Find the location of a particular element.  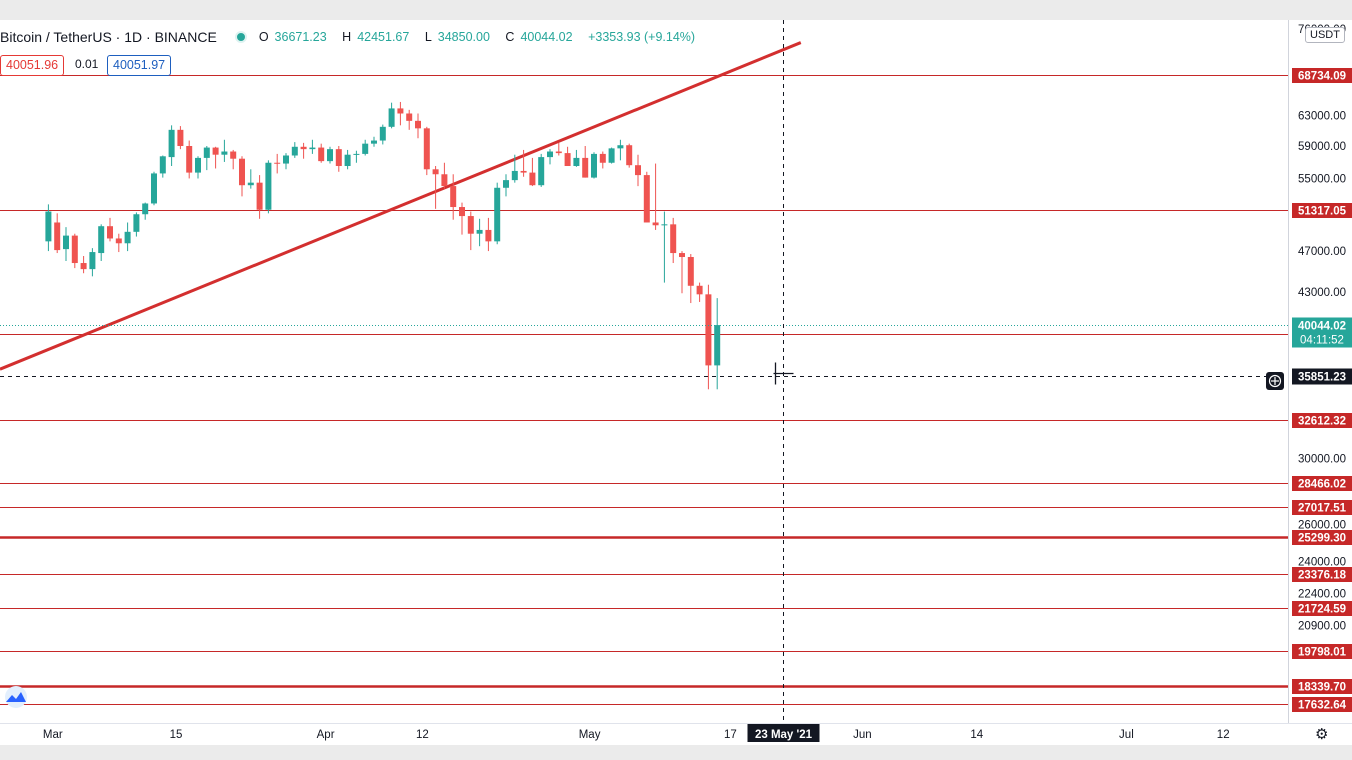

currency-button: USDT is located at coordinates (1325, 35).